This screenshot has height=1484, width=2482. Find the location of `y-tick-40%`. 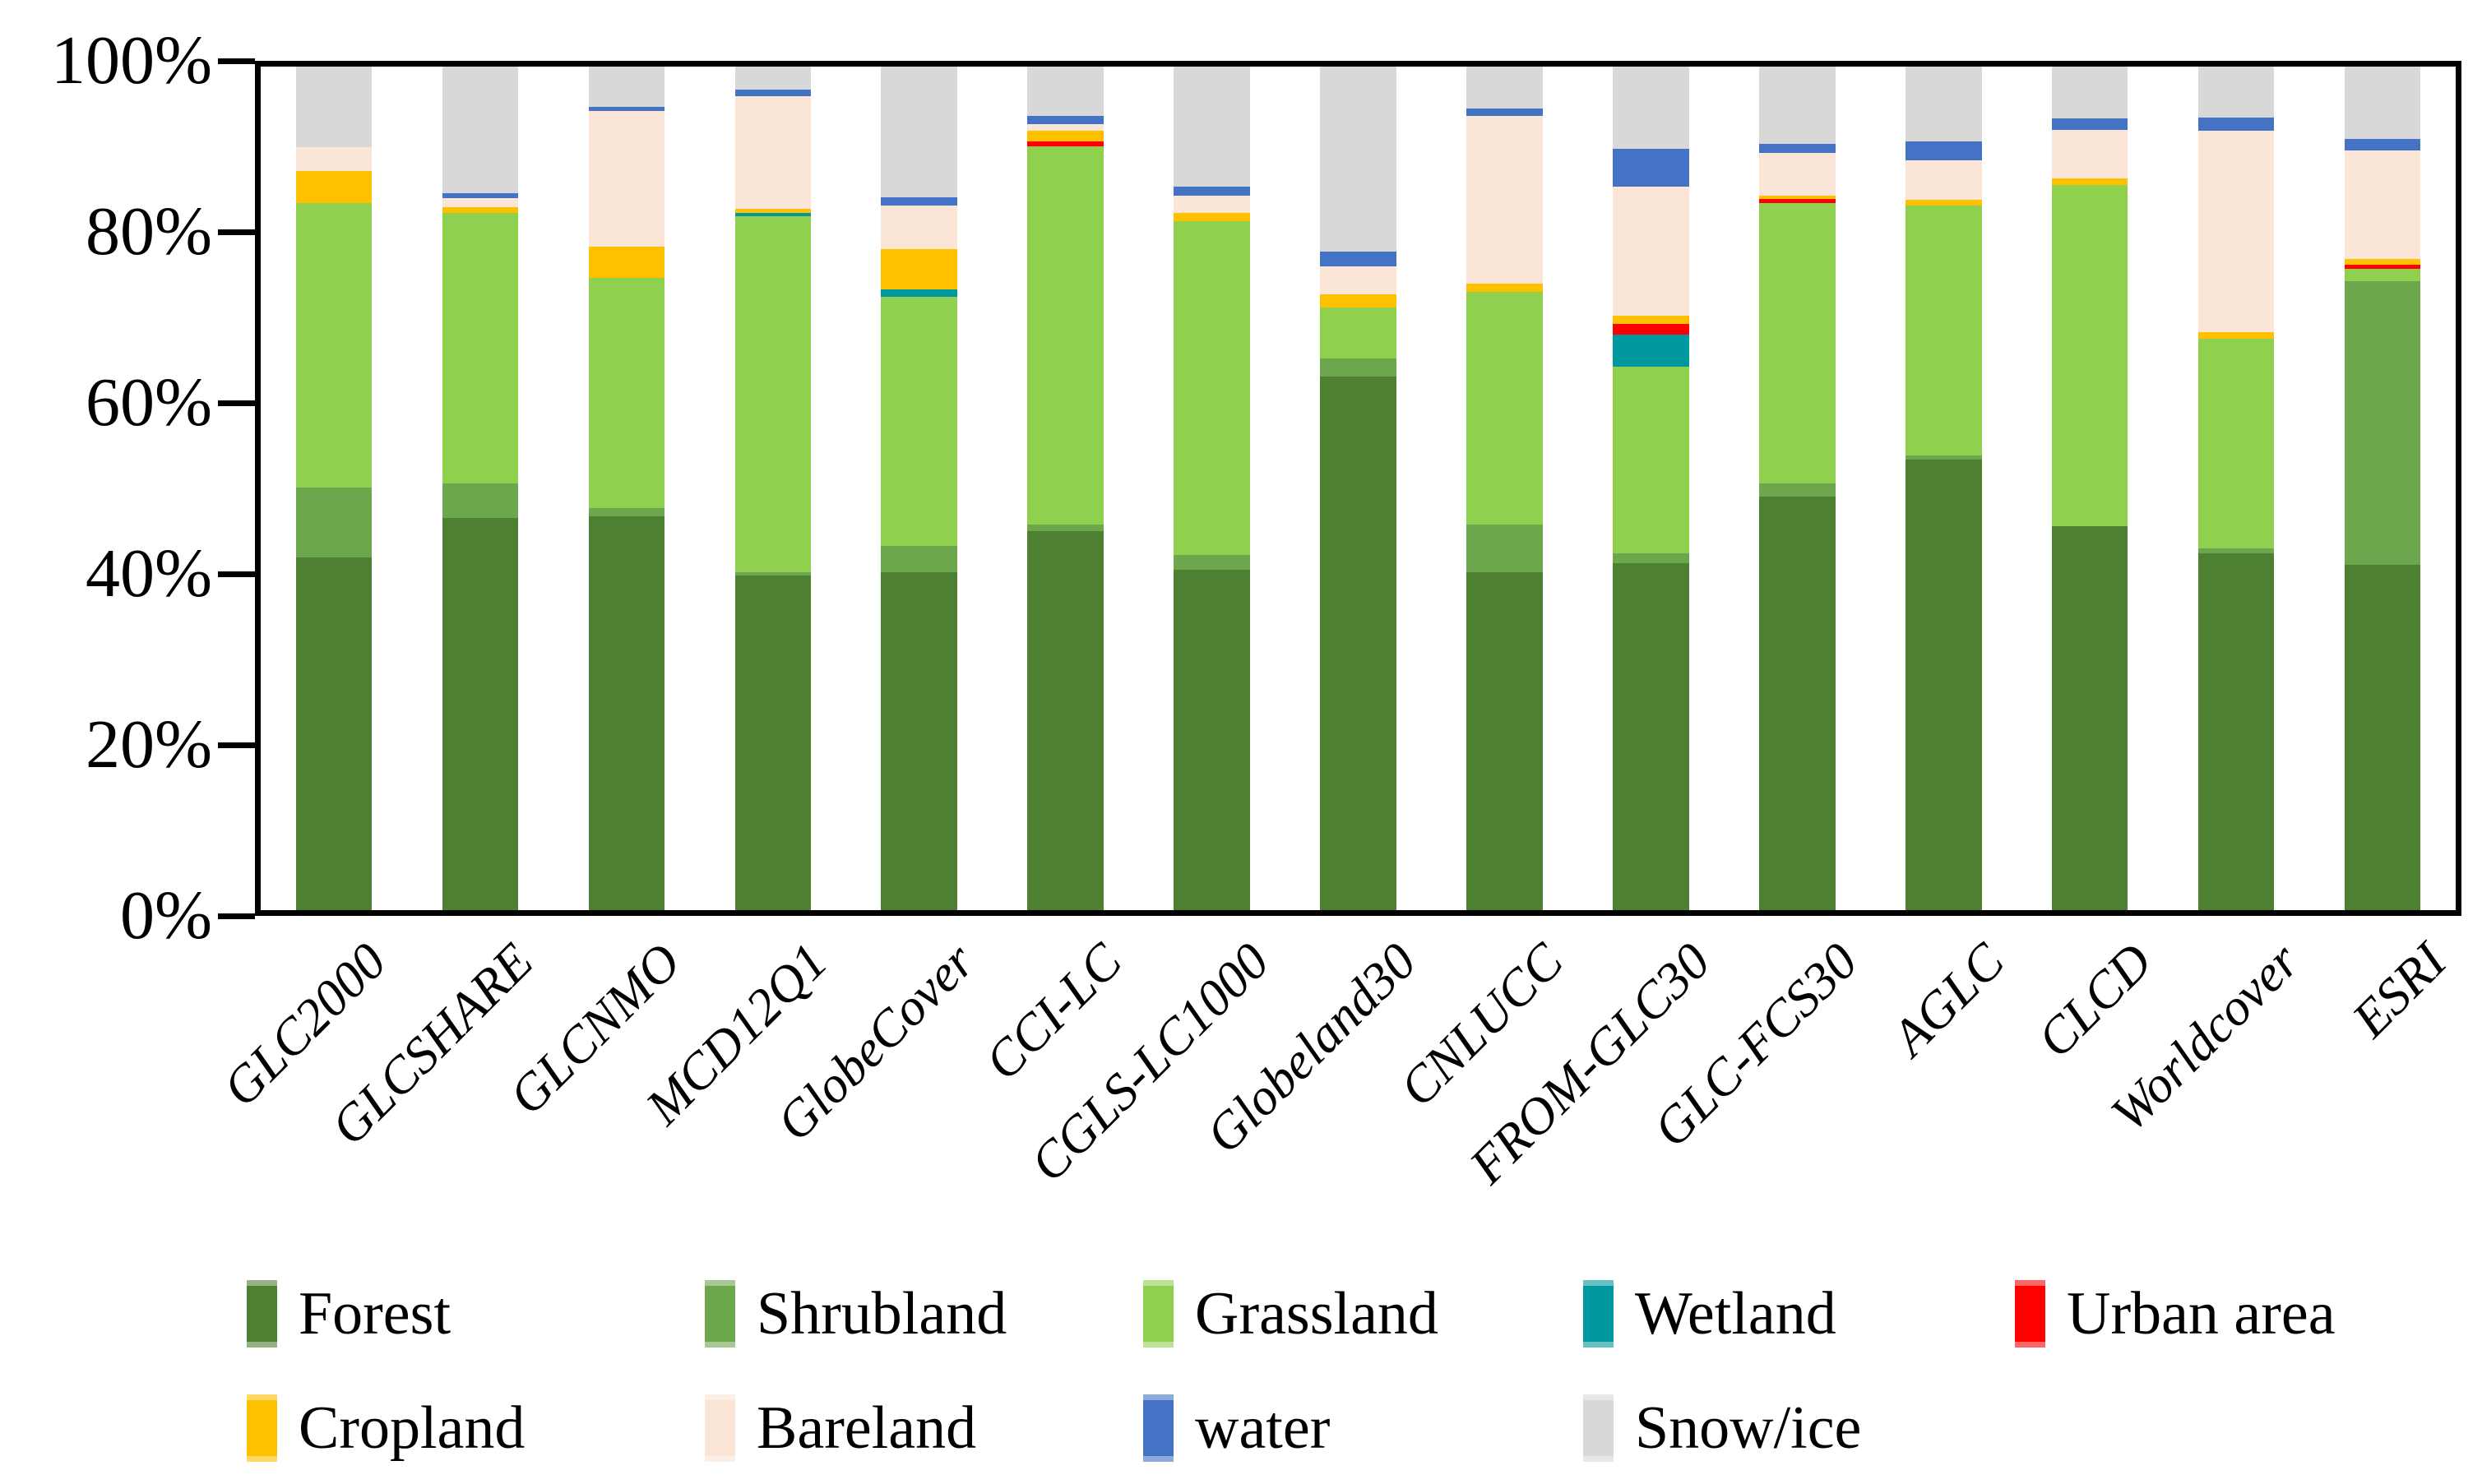

y-tick-40% is located at coordinates (236, 574).